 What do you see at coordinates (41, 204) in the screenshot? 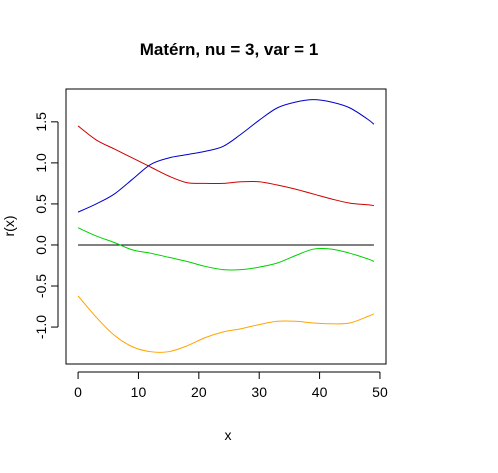
I see `y-tick-label: 0.5` at bounding box center [41, 204].